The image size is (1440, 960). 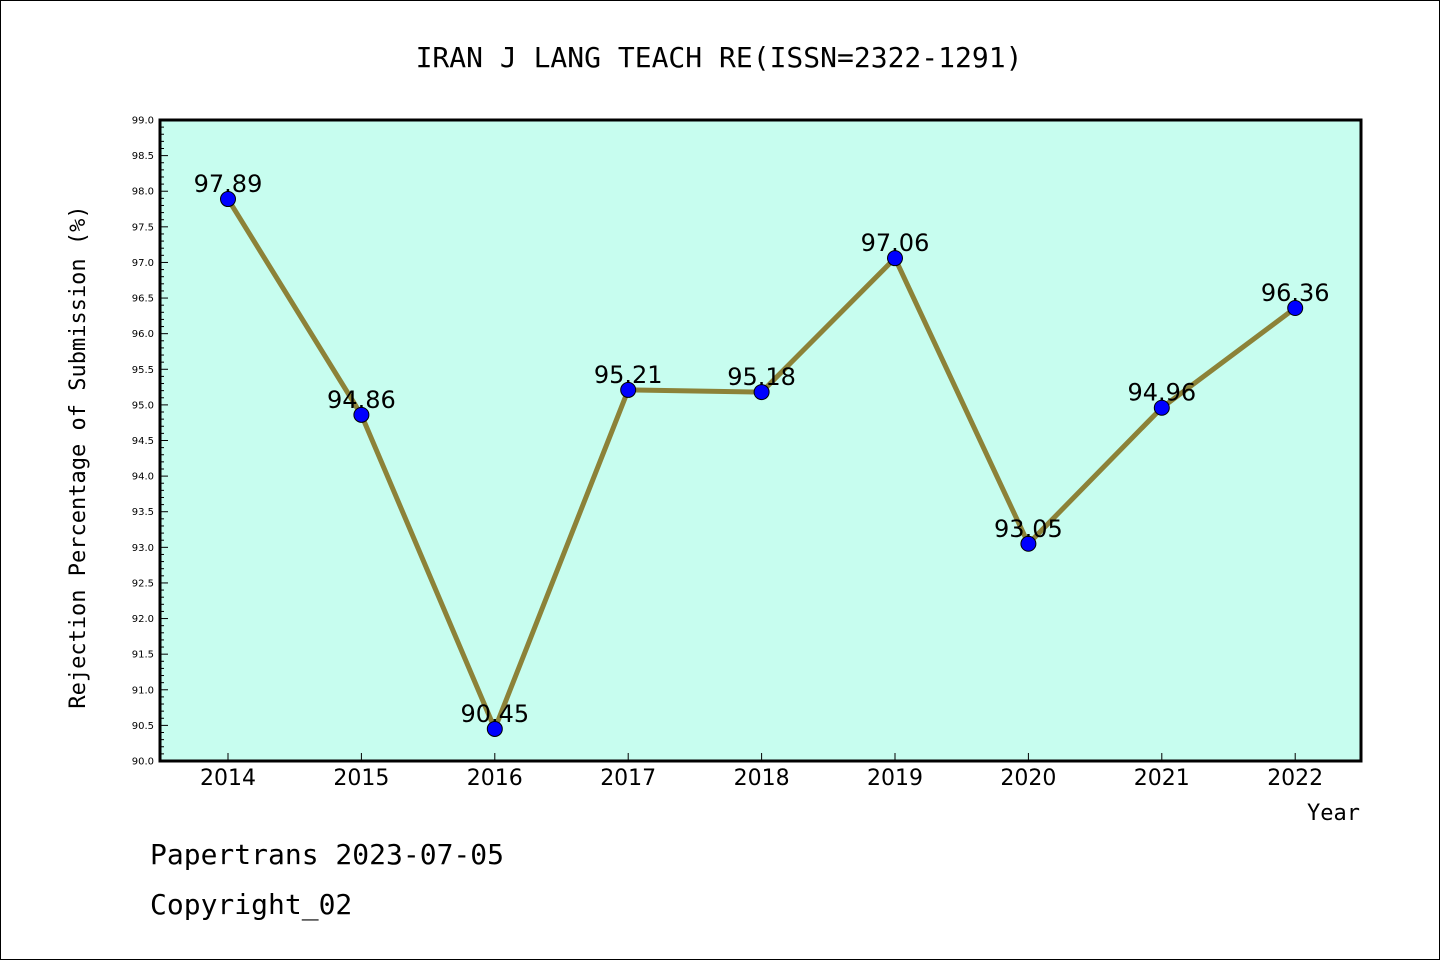 What do you see at coordinates (143, 619) in the screenshot?
I see `y-tick-label: 92.0` at bounding box center [143, 619].